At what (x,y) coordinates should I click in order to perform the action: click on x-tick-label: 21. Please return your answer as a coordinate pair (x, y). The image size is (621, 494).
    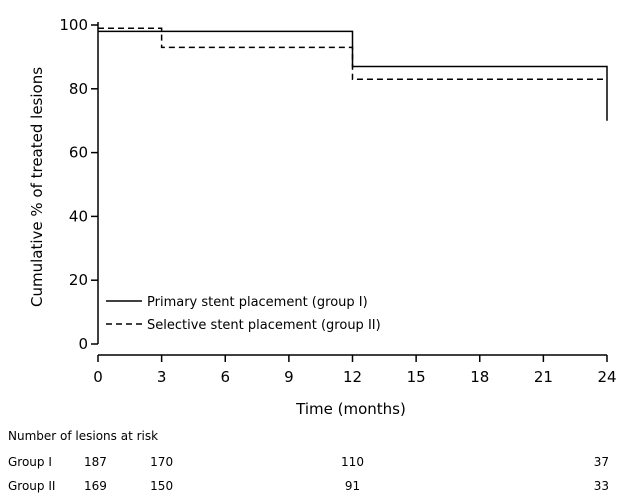
    Looking at the image, I should click on (543, 377).